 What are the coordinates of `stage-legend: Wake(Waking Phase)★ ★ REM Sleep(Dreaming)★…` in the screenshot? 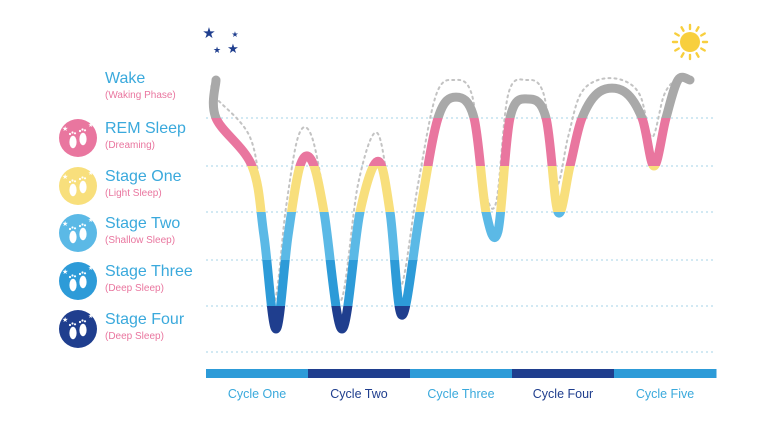 It's located at (126, 209).